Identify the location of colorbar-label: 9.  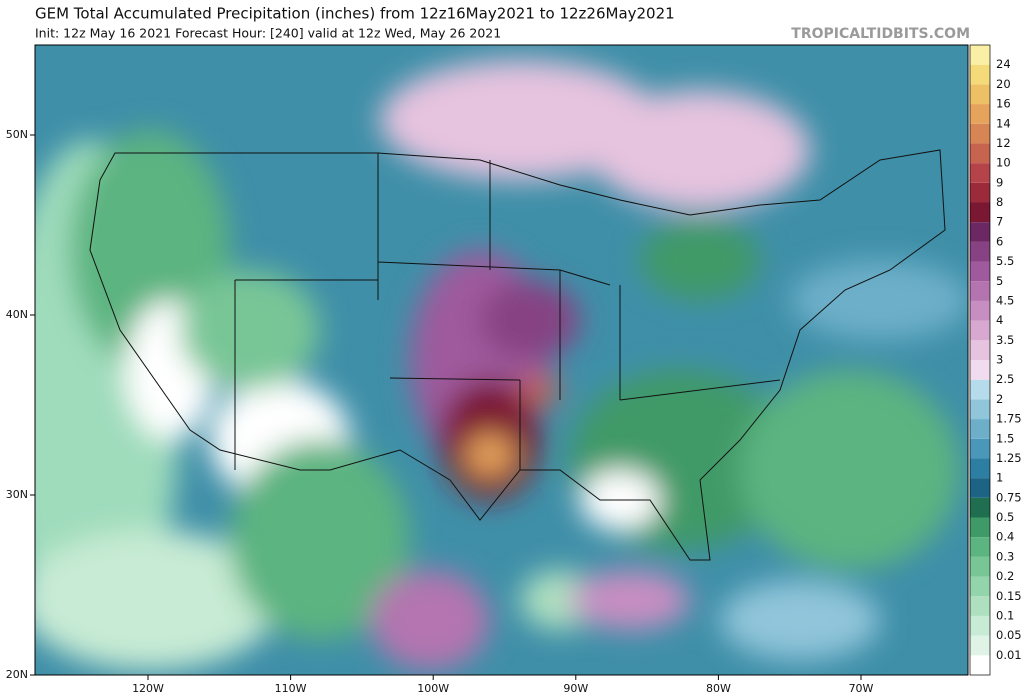
(999, 182).